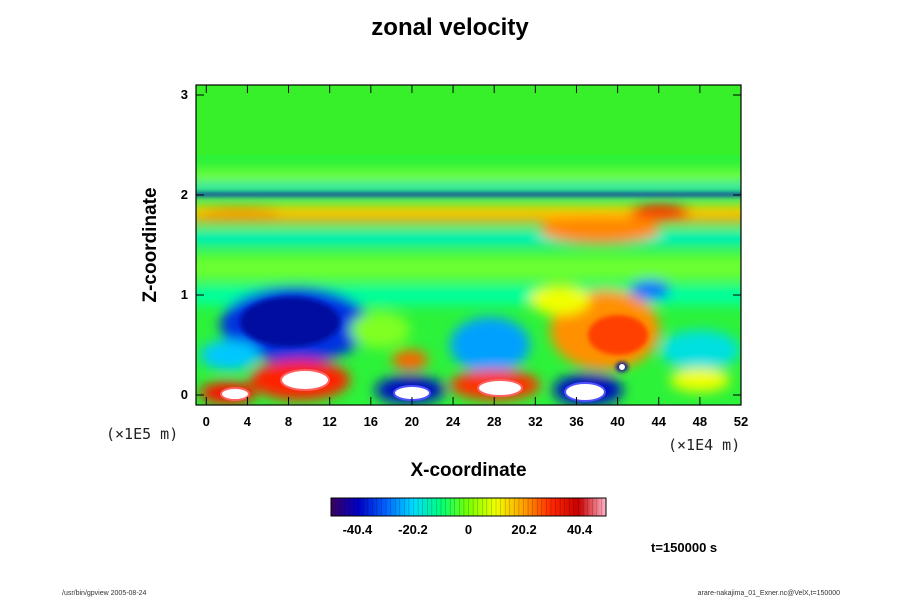 This screenshot has width=900, height=600. Describe the element at coordinates (357, 529) in the screenshot. I see `colorbar-tick-label: -40.4` at that location.